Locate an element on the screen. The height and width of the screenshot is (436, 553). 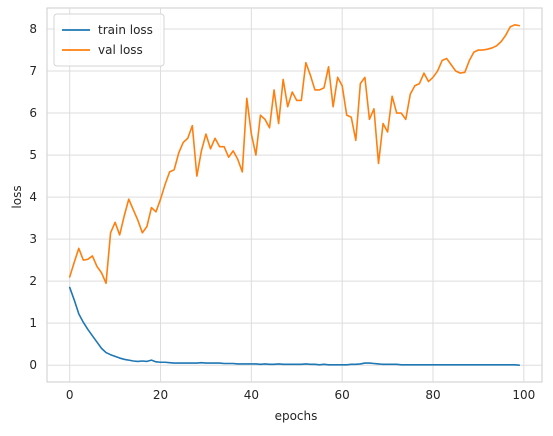
y-axis-label: loss is located at coordinates (17, 196).